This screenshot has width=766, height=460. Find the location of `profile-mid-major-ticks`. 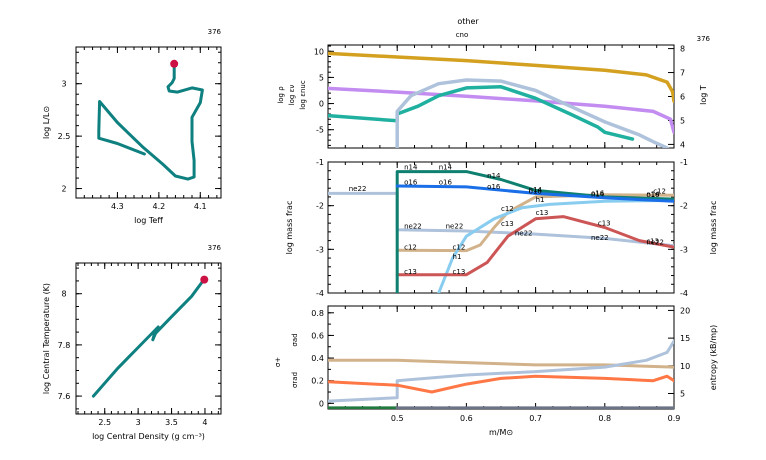

profile-mid-major-ticks is located at coordinates (501, 227).